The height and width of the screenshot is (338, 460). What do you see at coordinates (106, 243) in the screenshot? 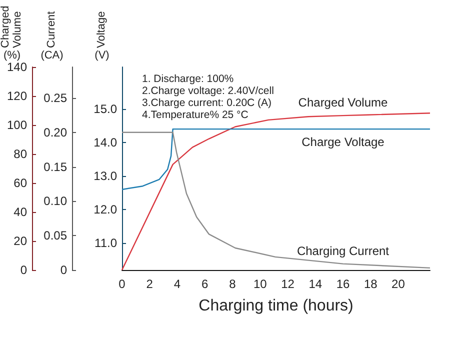
I see `y-tick-label: 11.0` at bounding box center [106, 243].